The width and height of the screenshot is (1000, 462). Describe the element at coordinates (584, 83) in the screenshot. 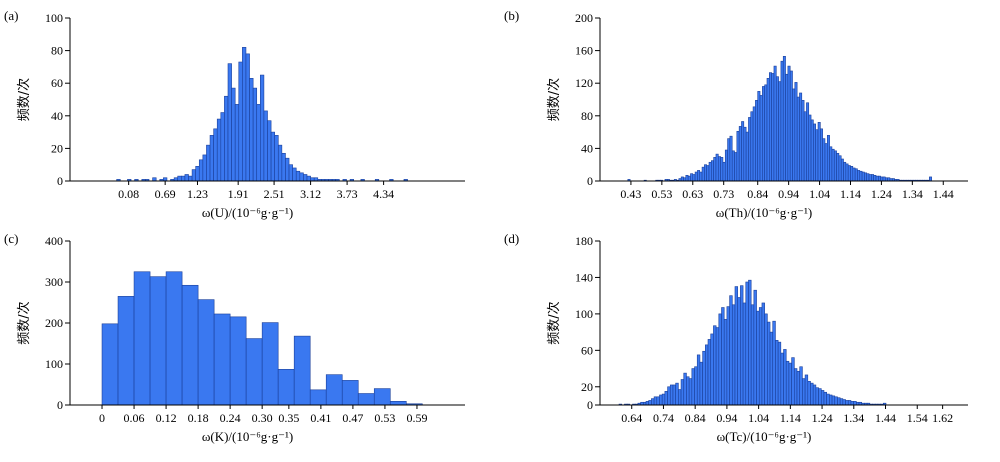

I see `y-tick-label: 120` at that location.